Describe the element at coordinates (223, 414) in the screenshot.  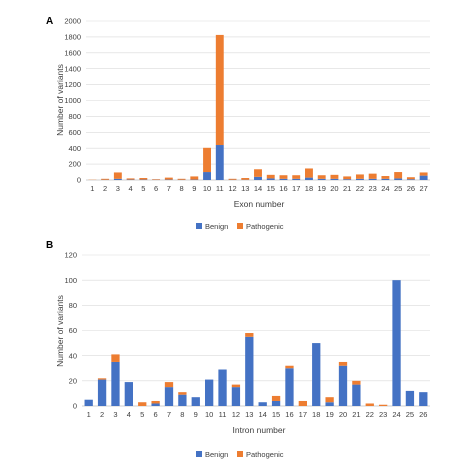
I see `x-tick-label-b: 11` at that location.